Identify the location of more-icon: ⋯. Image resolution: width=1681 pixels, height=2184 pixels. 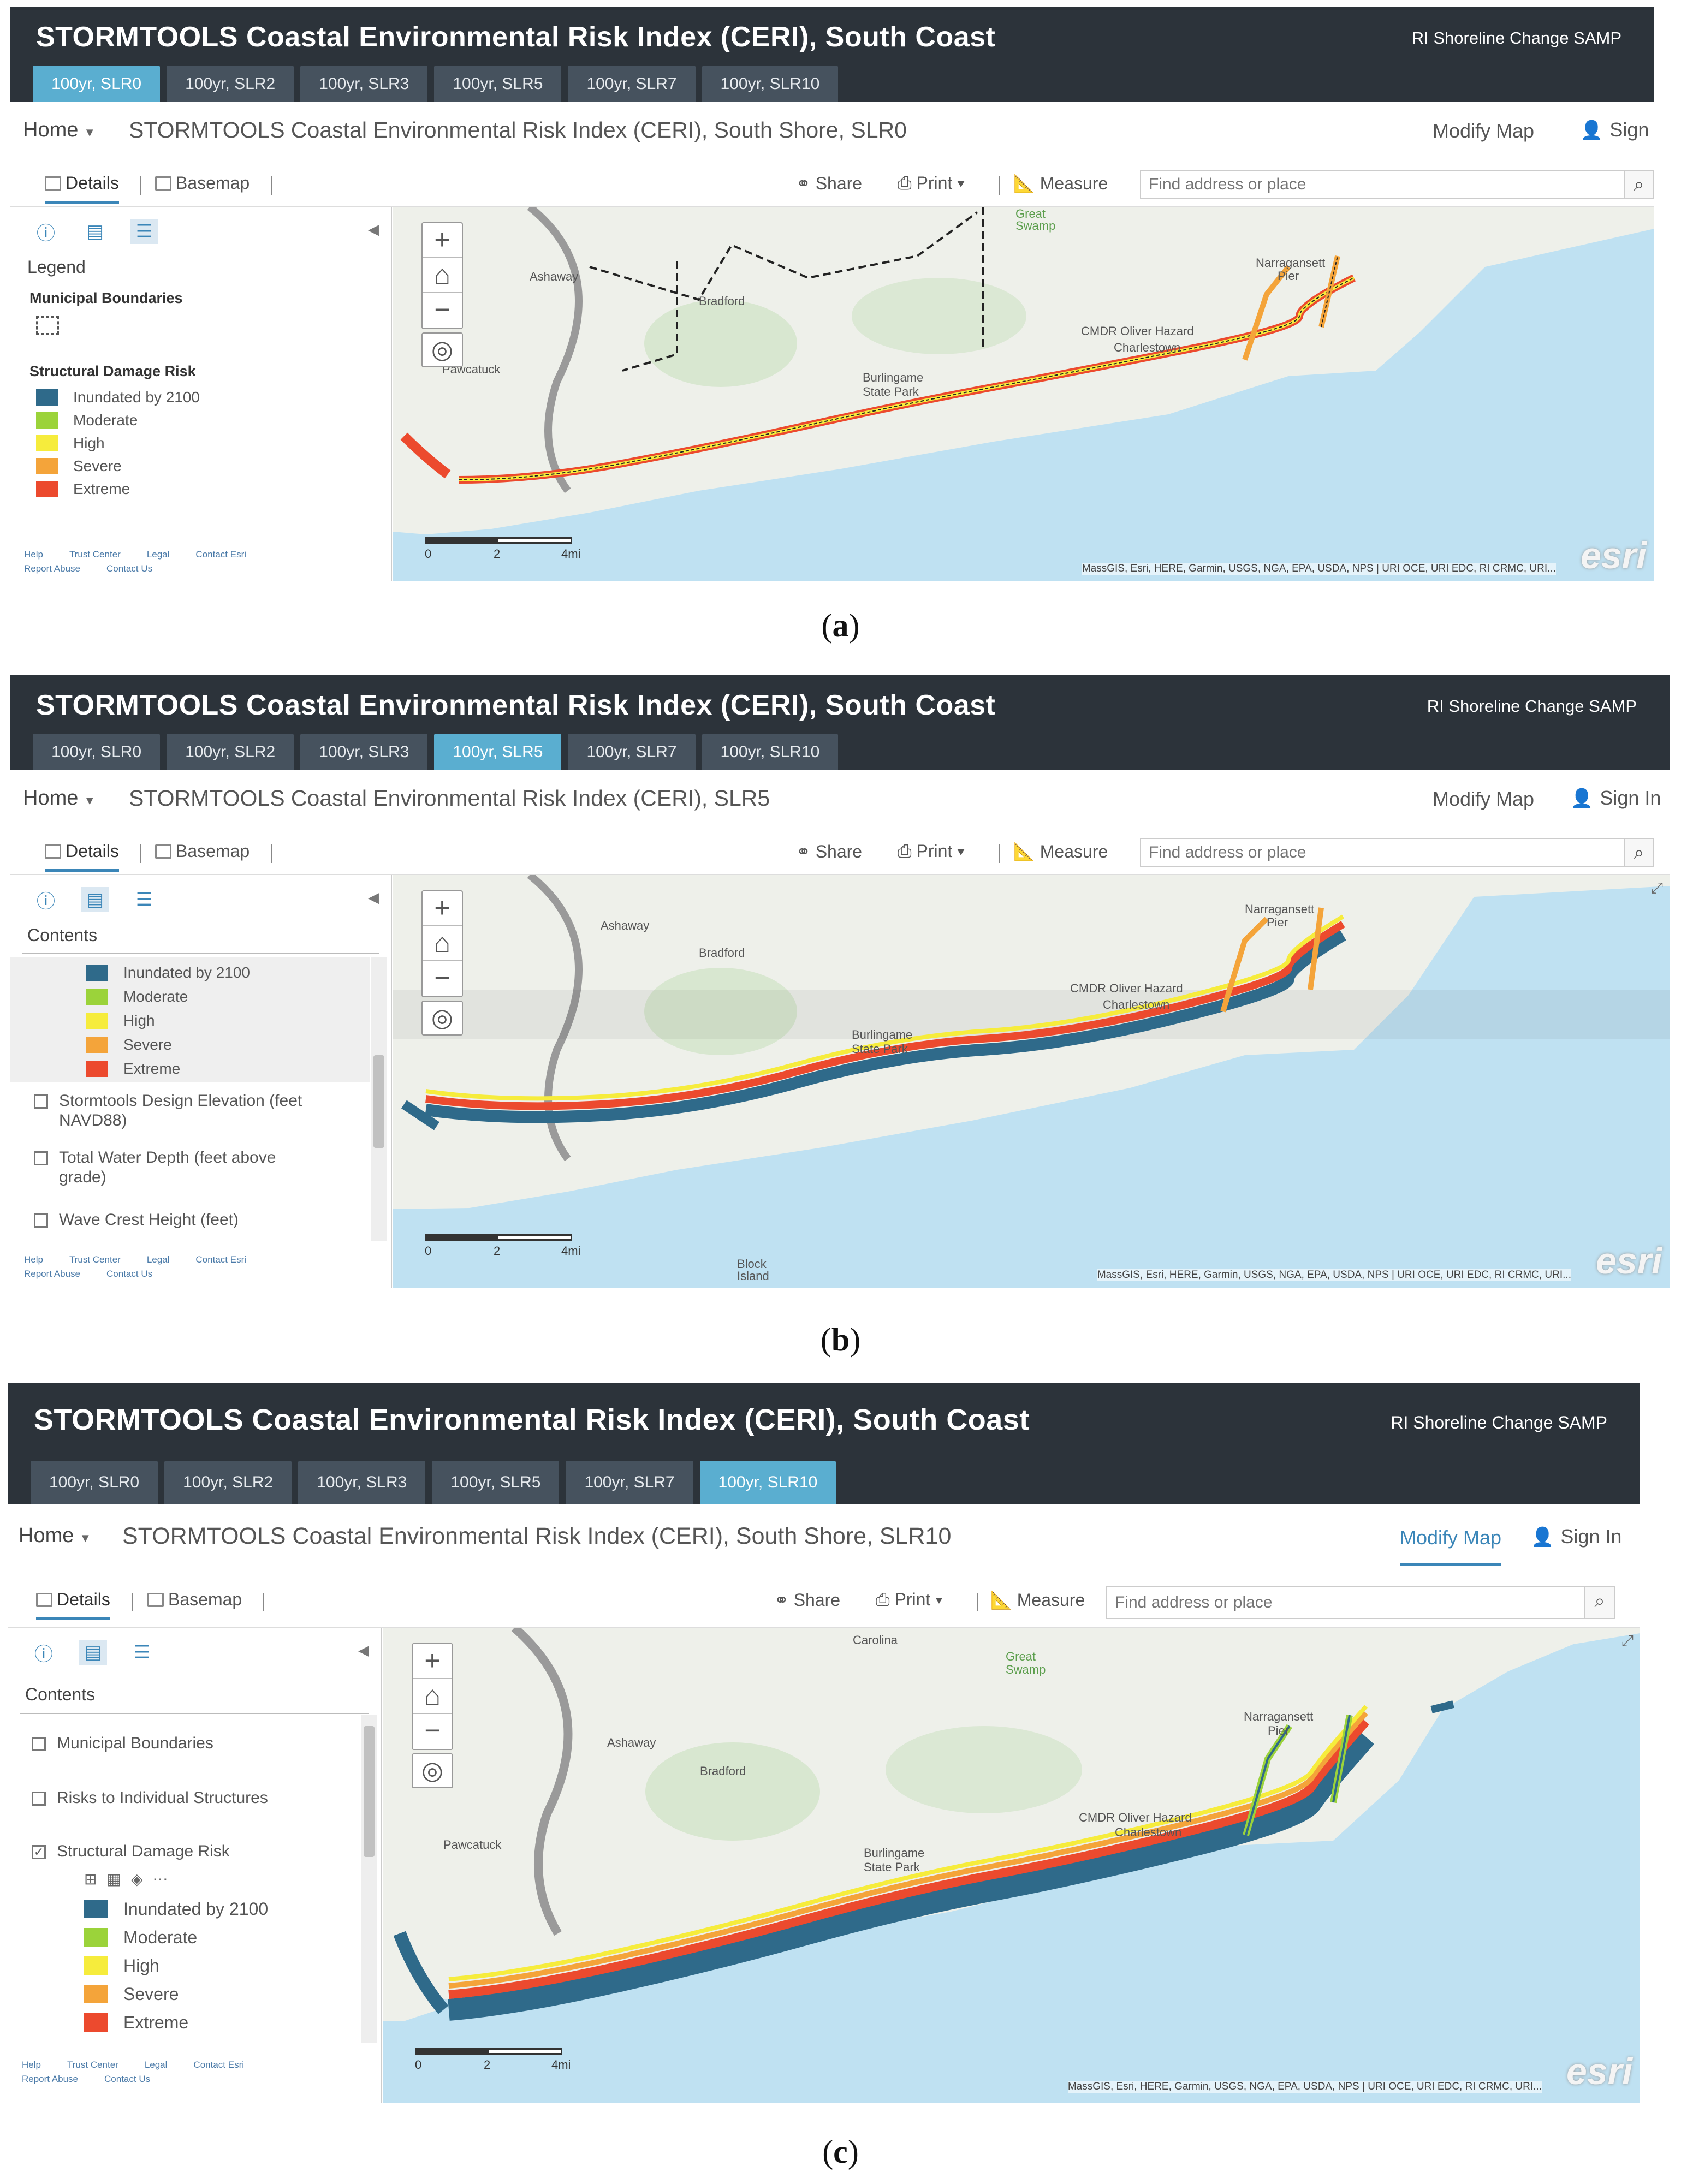
(165, 1879).